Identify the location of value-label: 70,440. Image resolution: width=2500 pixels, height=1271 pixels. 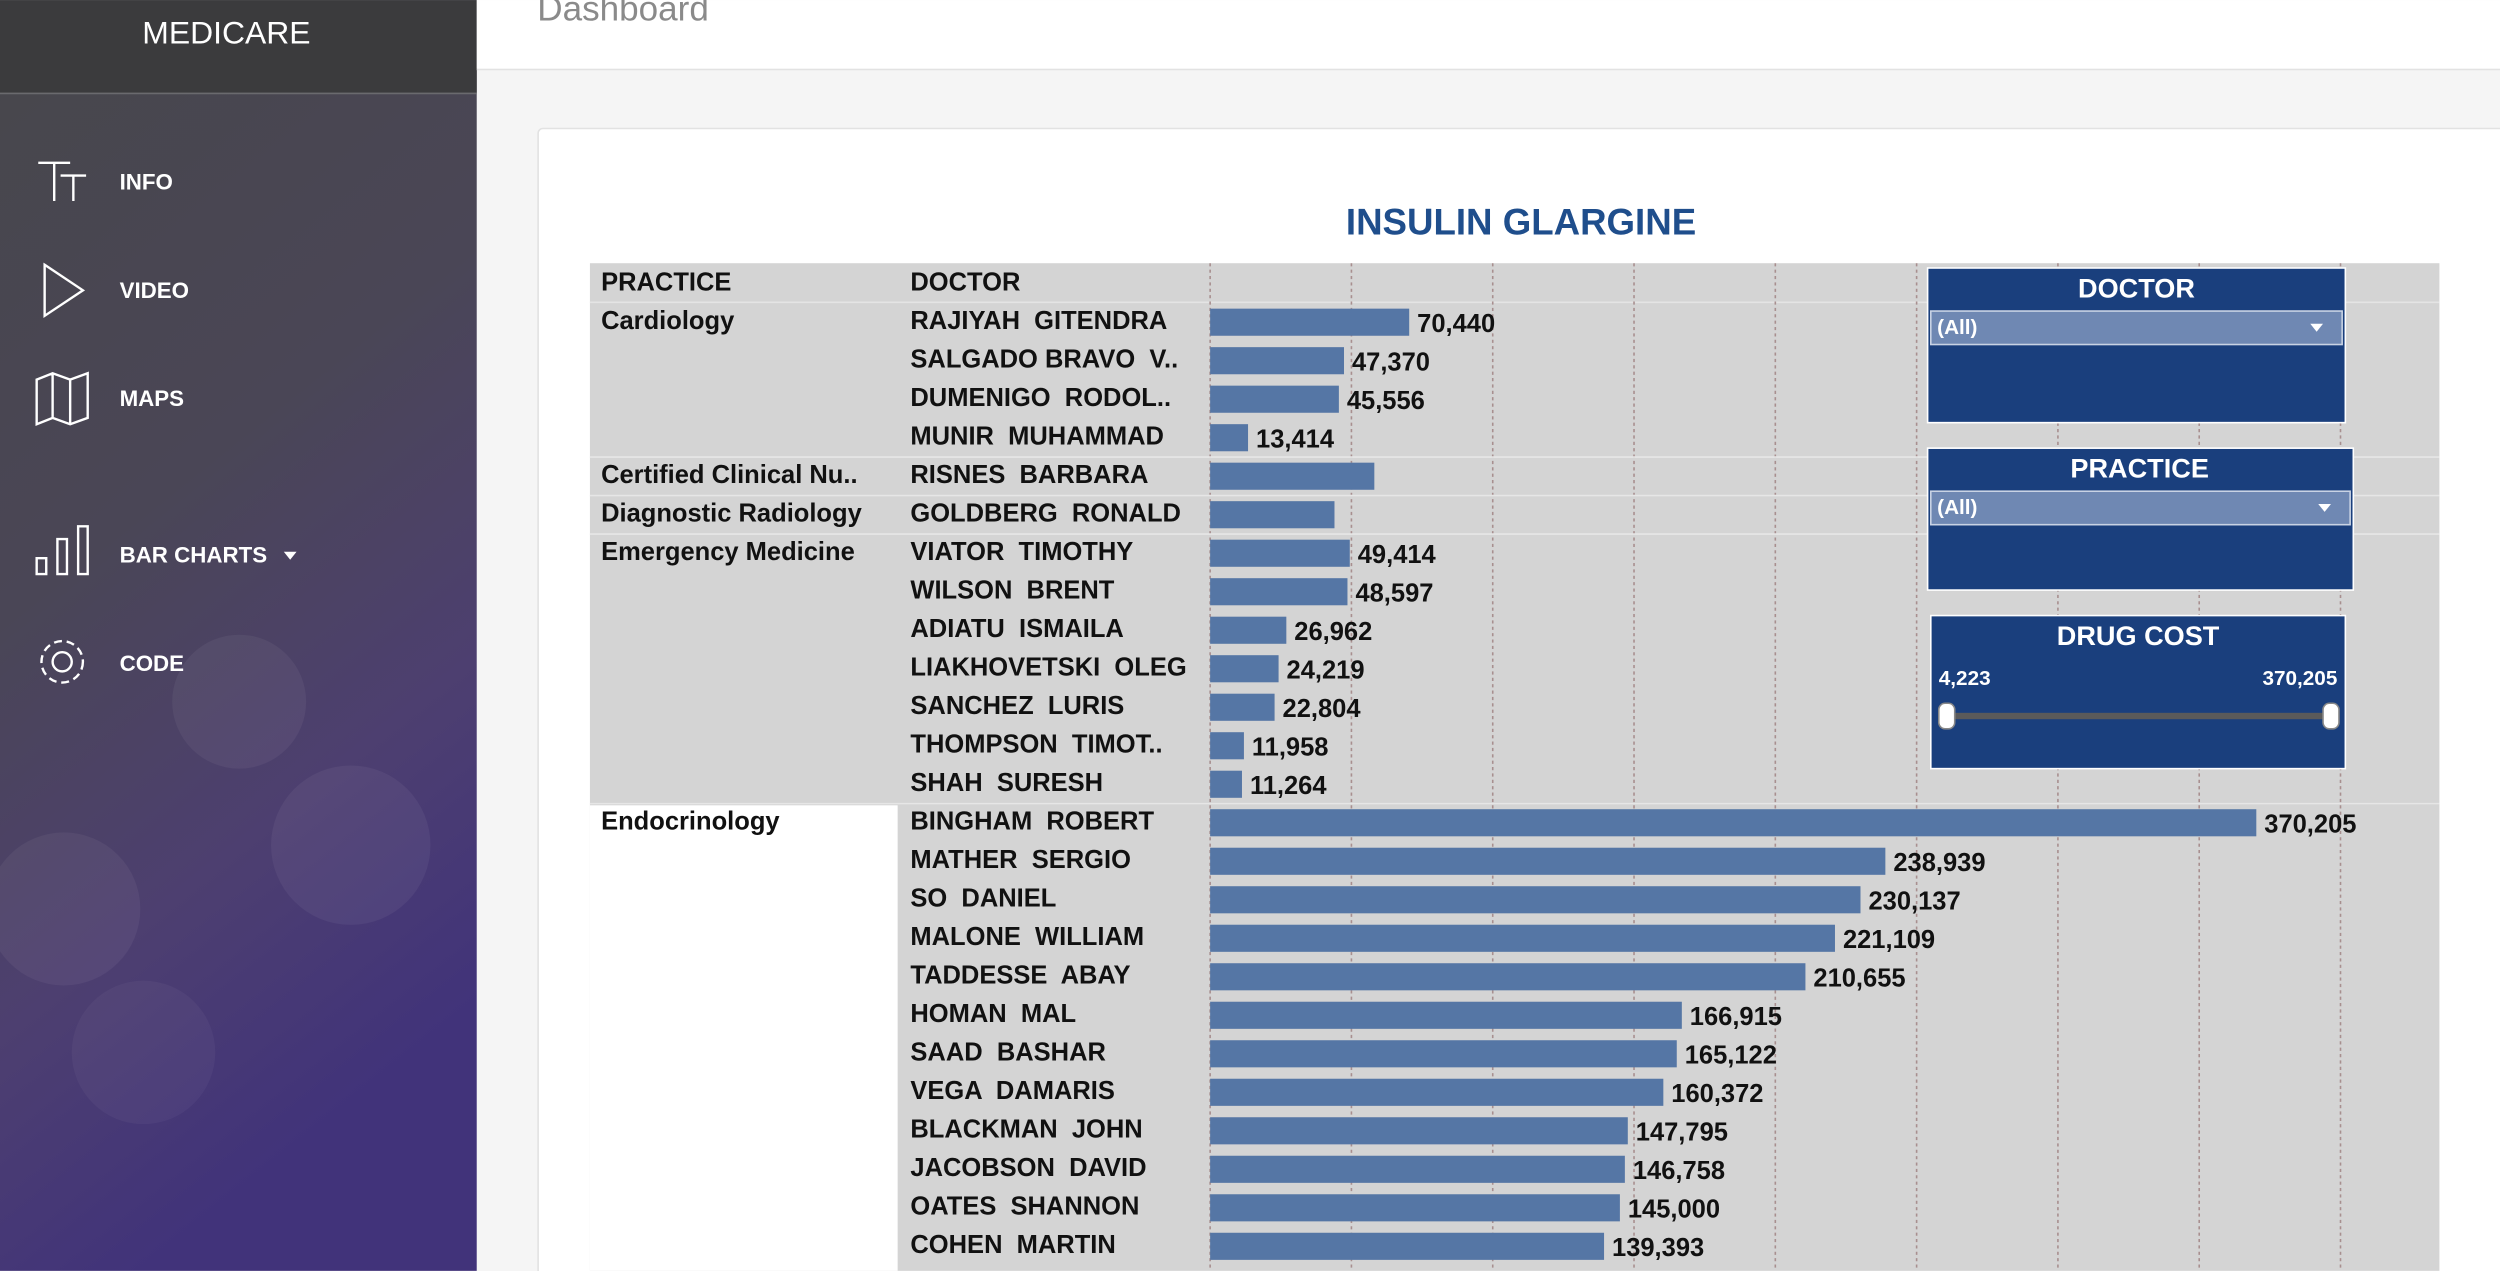
(1456, 324).